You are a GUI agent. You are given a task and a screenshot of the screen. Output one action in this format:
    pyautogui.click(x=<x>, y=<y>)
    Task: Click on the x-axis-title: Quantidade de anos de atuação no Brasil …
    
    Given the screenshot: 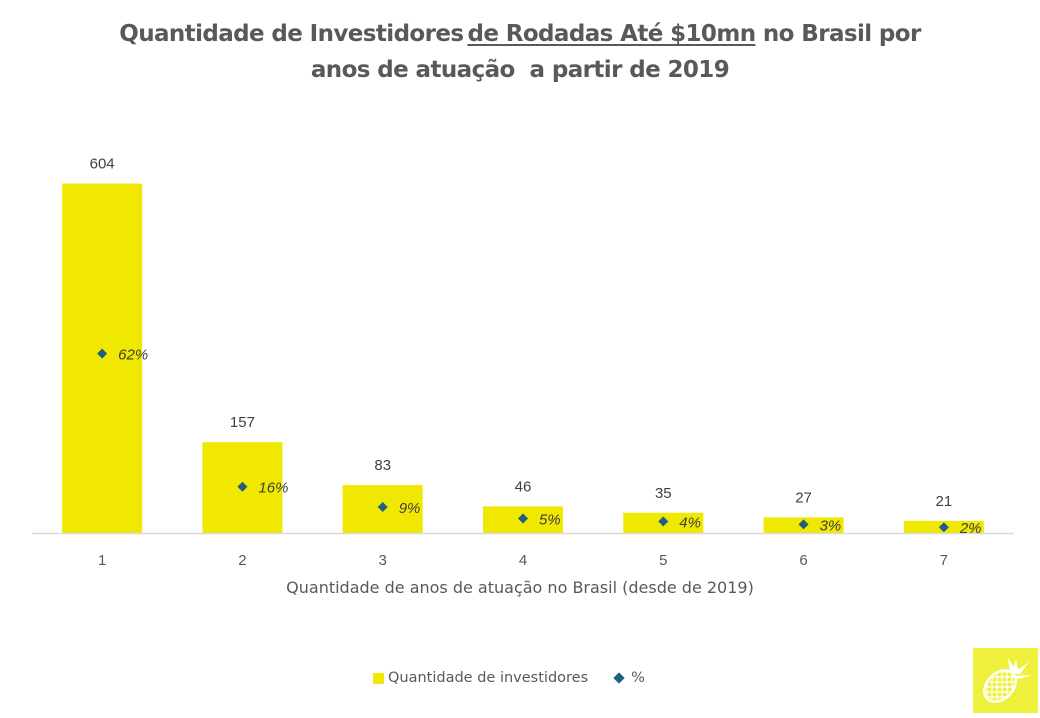 What is the action you would take?
    pyautogui.click(x=520, y=587)
    